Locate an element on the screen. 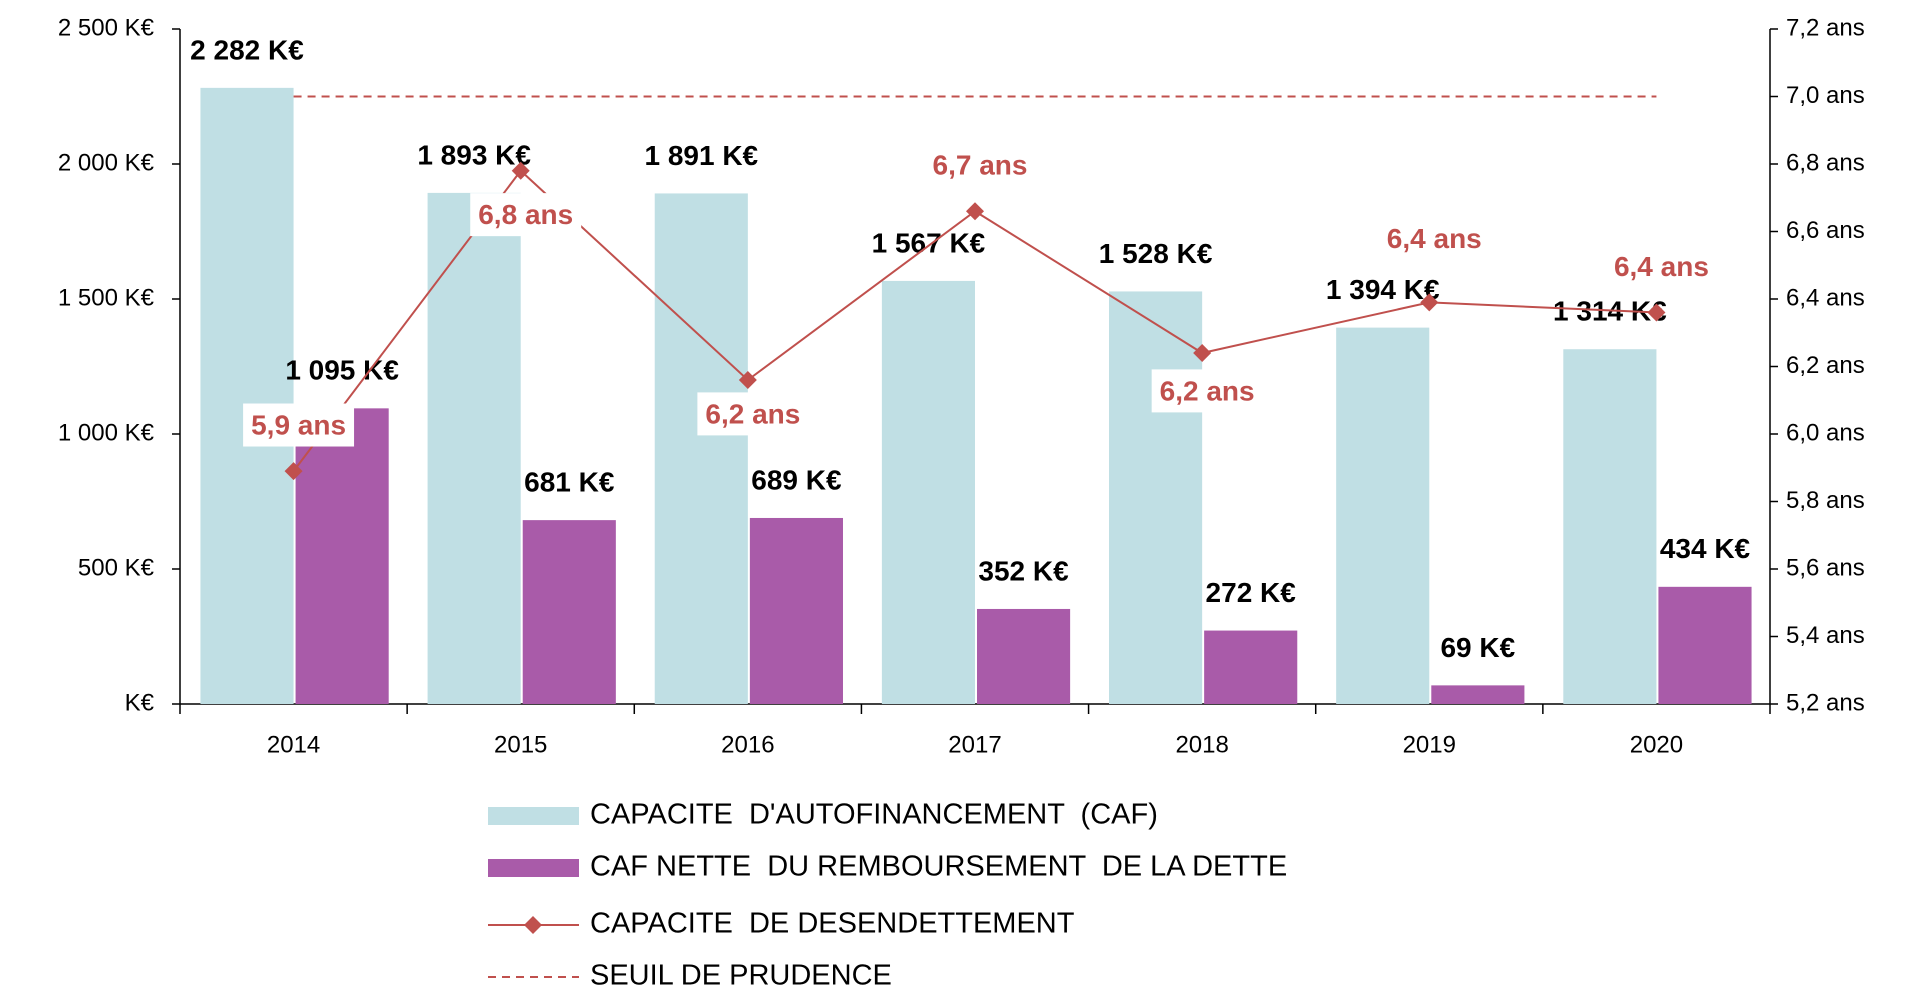 This screenshot has width=1911, height=1001. y-tick-label: K€ is located at coordinates (140, 702).